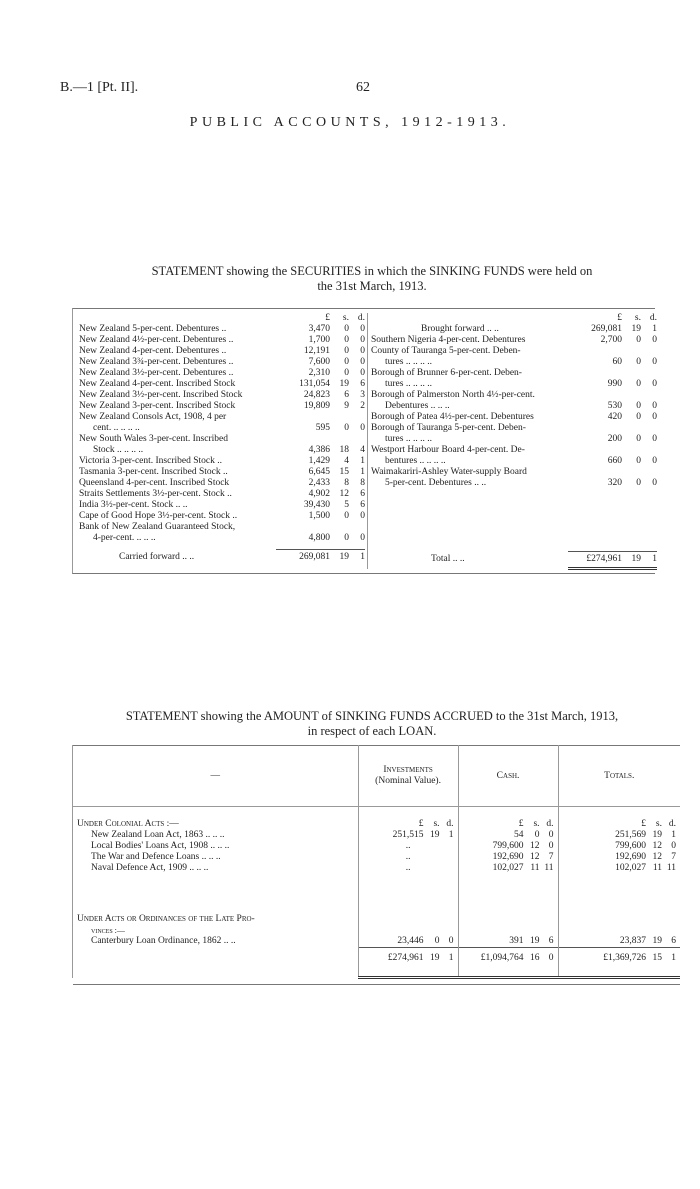 The image size is (700, 1189). I want to click on header-cash: Cash., so click(508, 776).